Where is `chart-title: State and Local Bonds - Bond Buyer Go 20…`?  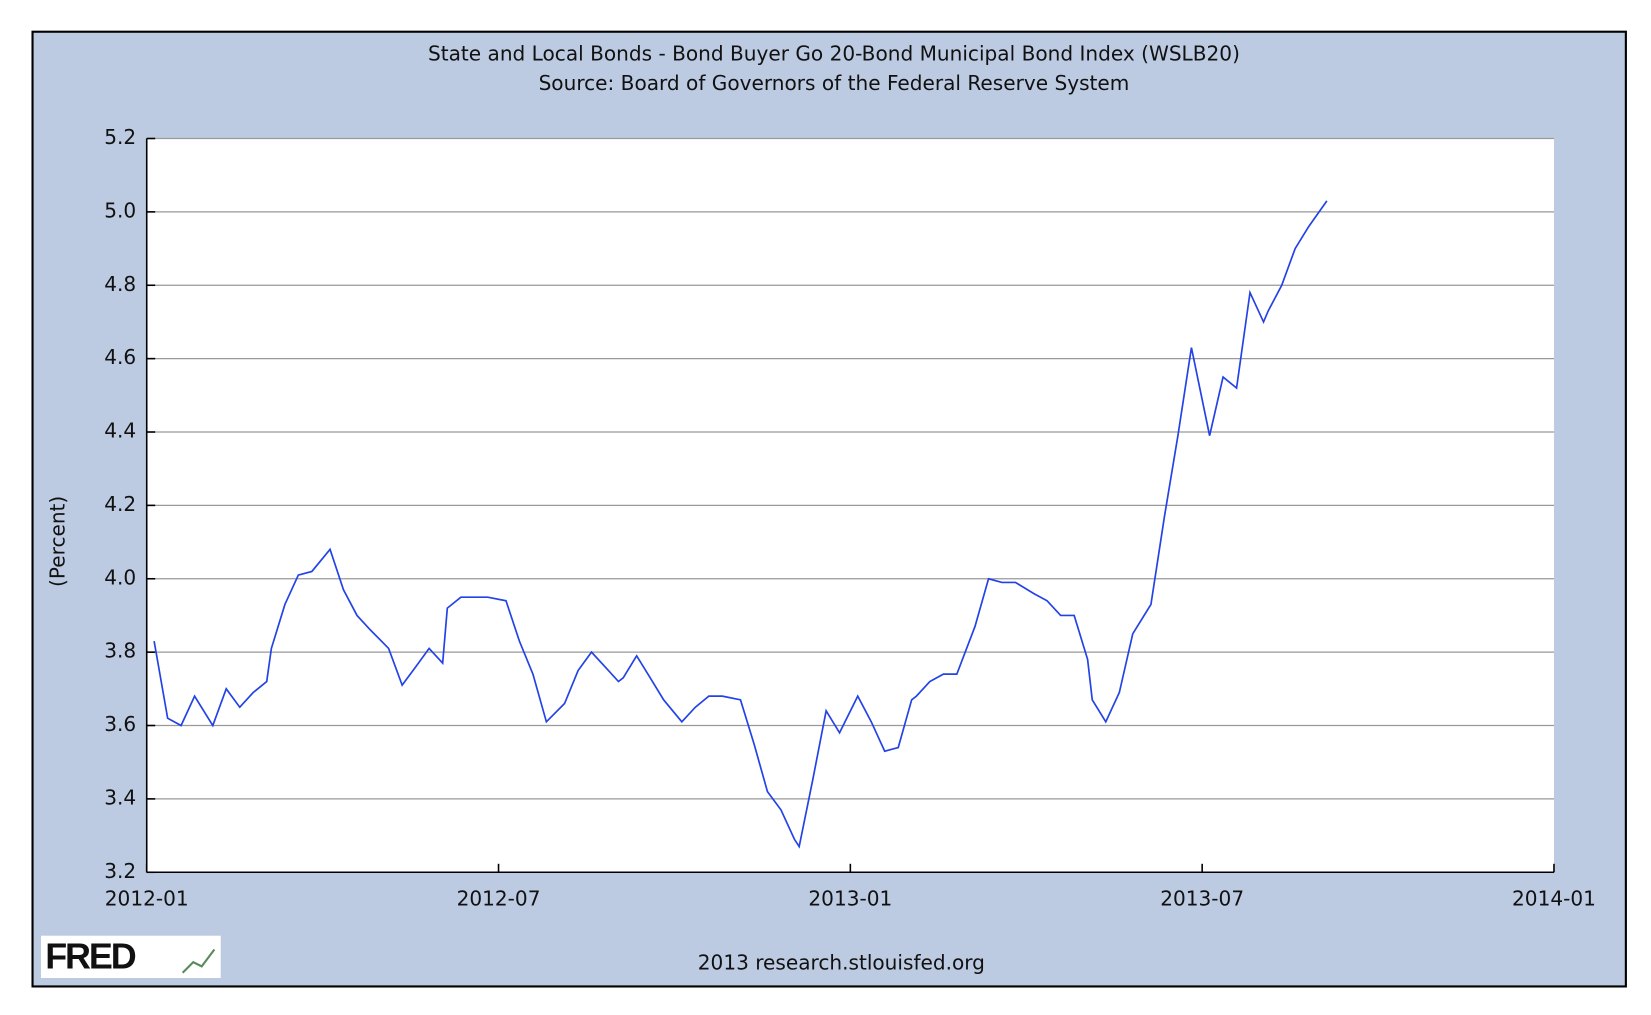
chart-title: State and Local Bonds - Bond Buyer Go 20… is located at coordinates (834, 53).